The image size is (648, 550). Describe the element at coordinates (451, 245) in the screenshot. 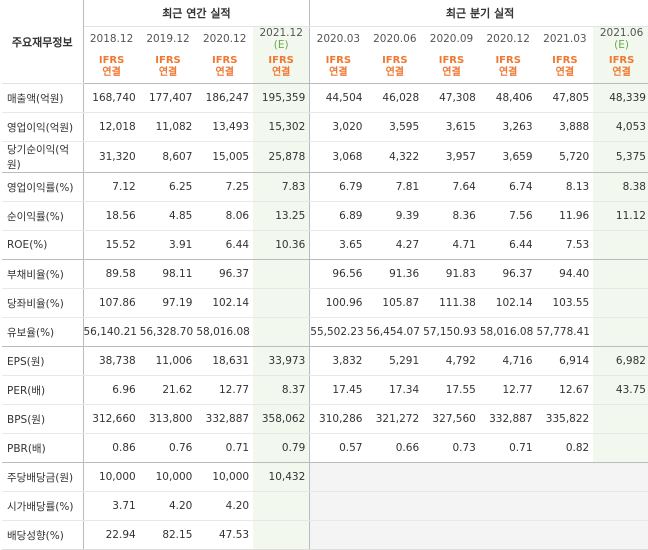

I see `value-cell: 4.71` at that location.